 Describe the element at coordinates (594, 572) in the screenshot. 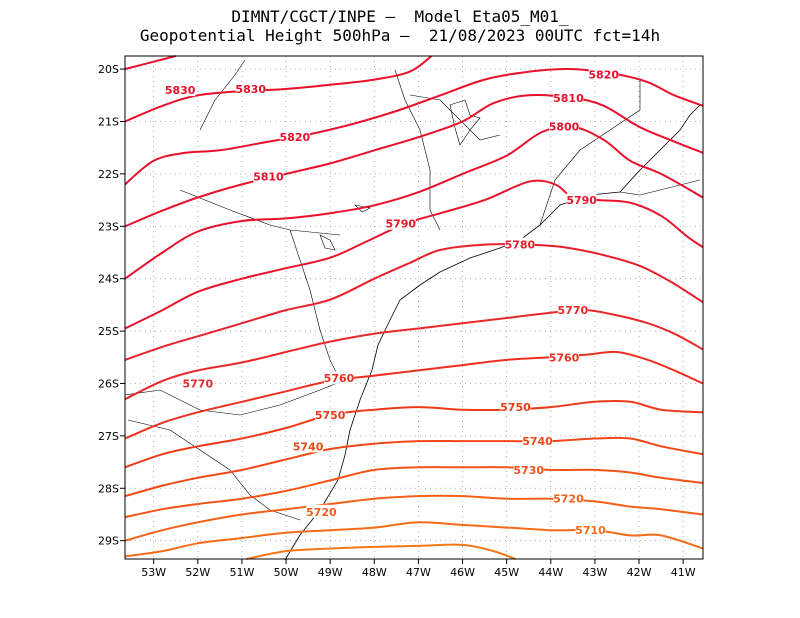

I see `lon-tick-label: 43W` at that location.